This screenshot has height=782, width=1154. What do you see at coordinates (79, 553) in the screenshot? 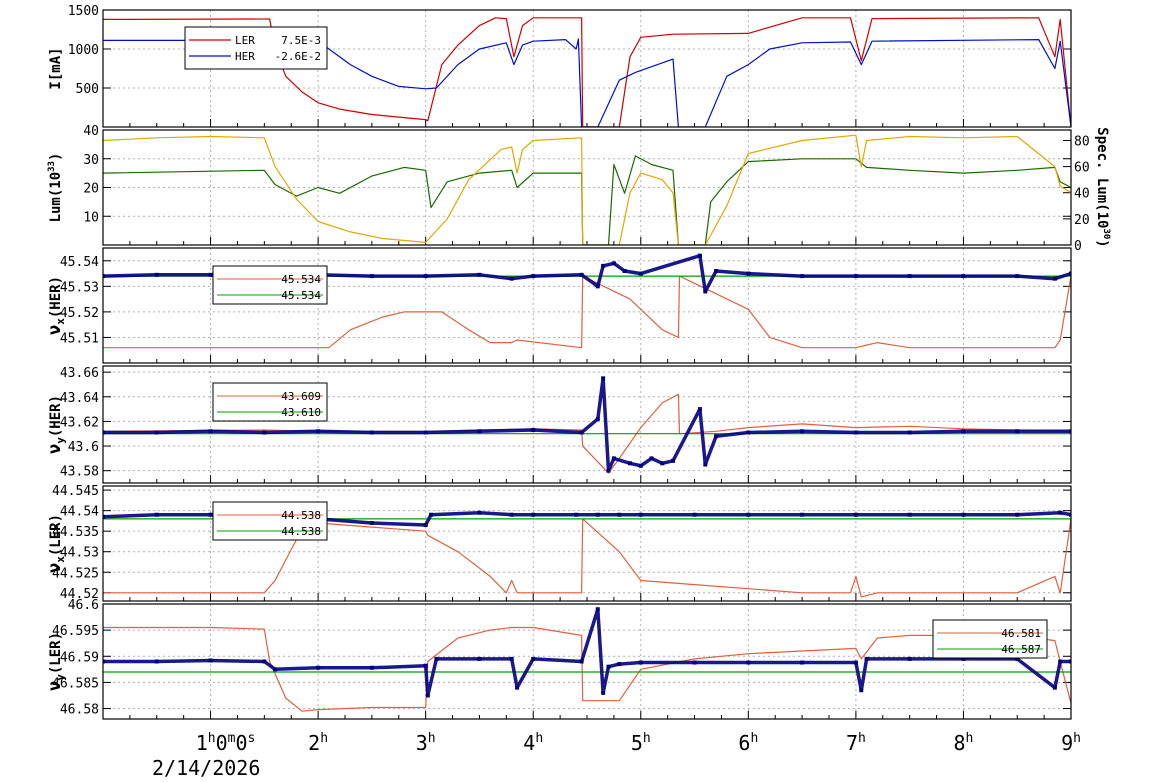
I see `y-tick-label: 44.53` at bounding box center [79, 553].